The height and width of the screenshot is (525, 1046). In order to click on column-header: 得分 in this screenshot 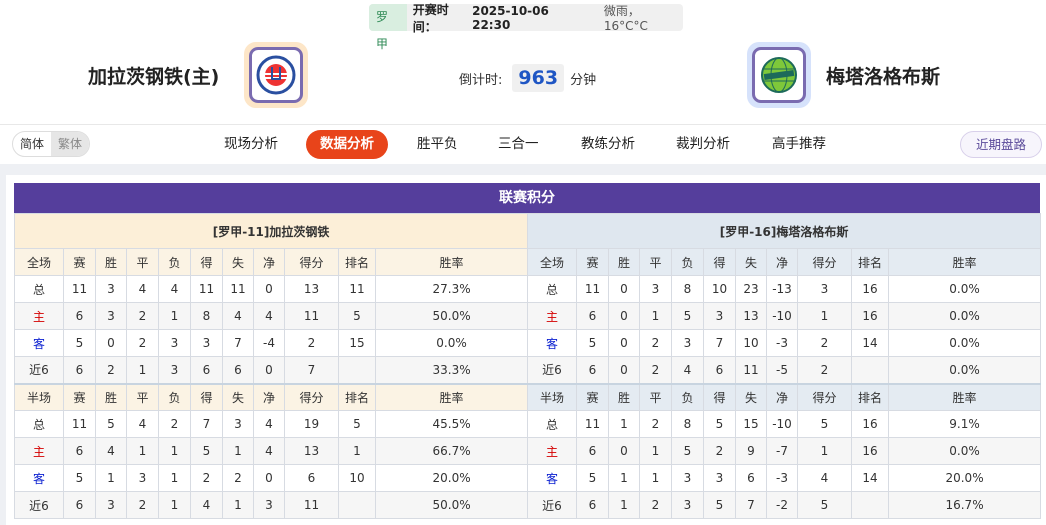, I will do `click(311, 262)`.